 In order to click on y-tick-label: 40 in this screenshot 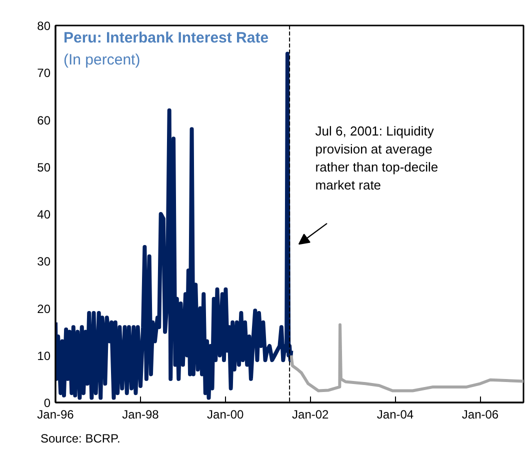, I will do `click(44, 215)`.